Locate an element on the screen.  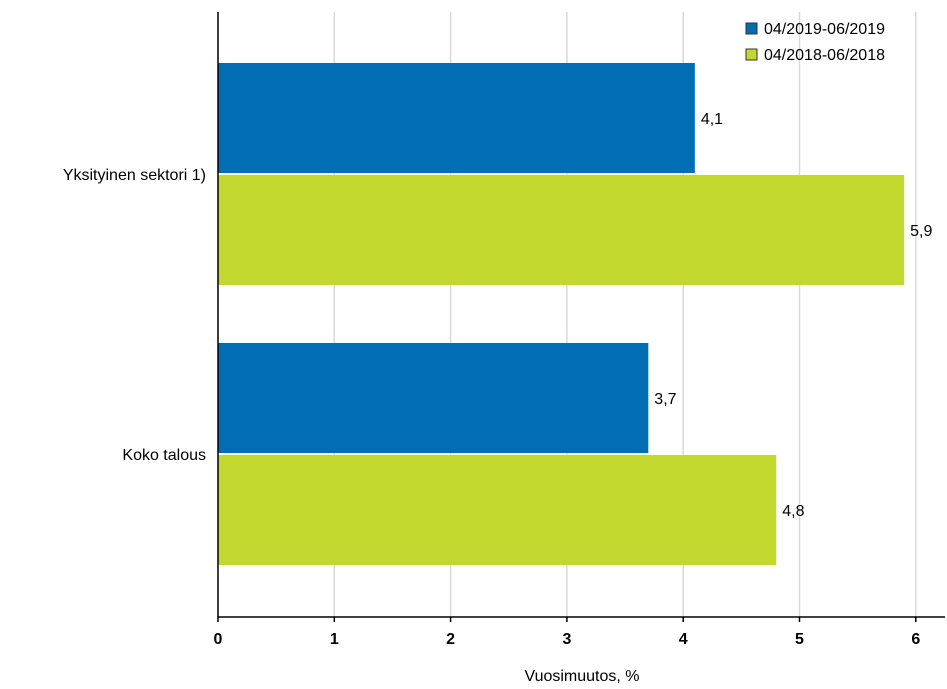
x-tick-label: 2 is located at coordinates (450, 639).